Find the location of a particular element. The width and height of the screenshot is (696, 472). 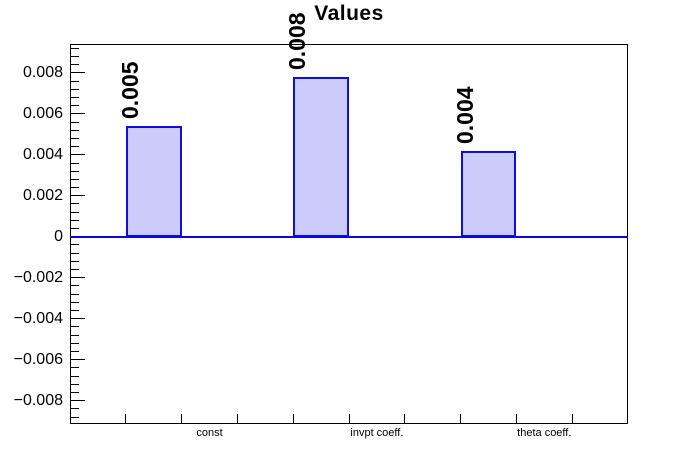

y-tick-label: −0.008 is located at coordinates (38, 400).